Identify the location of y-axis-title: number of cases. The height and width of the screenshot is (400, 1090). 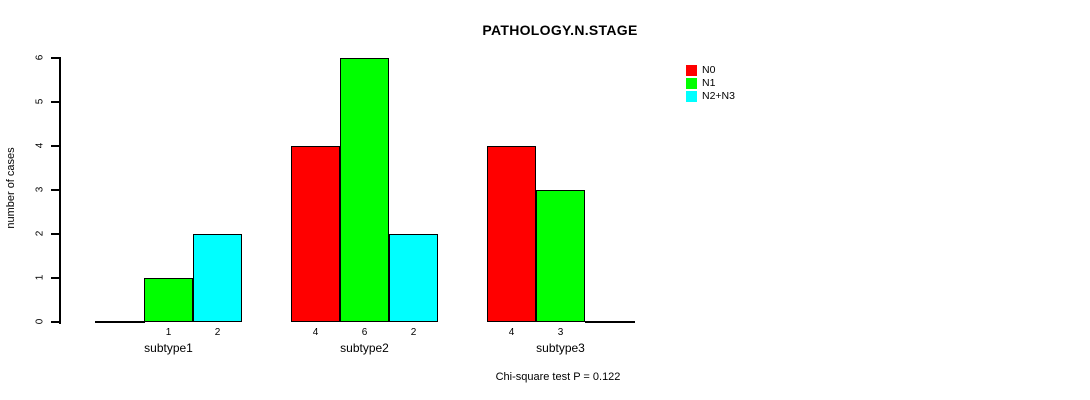
(11, 188).